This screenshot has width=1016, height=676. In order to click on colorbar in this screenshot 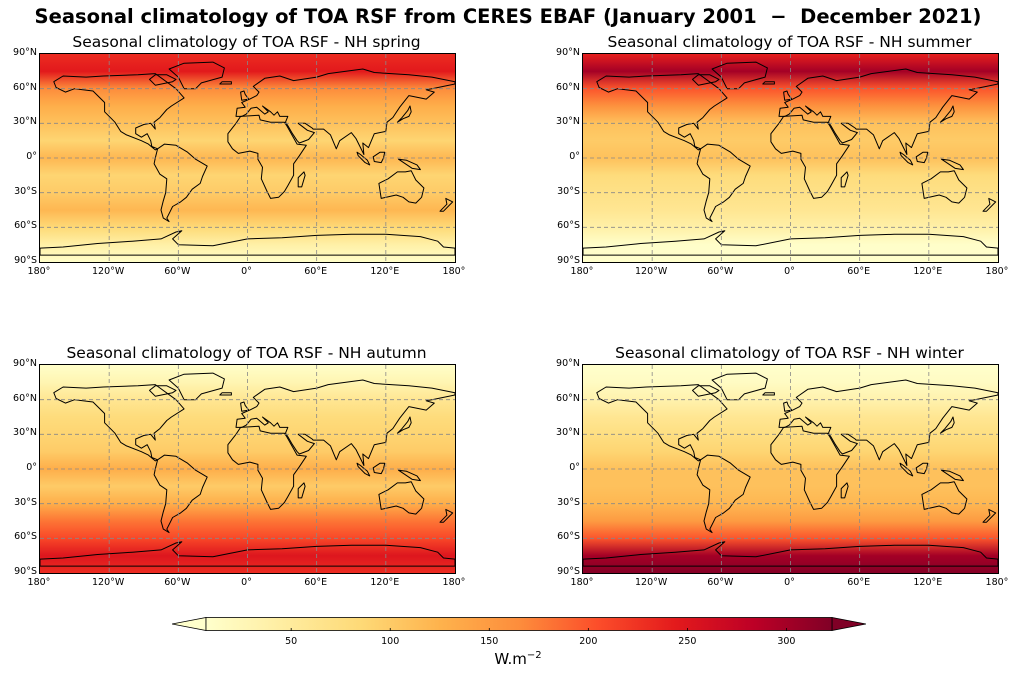, I will do `click(519, 624)`.